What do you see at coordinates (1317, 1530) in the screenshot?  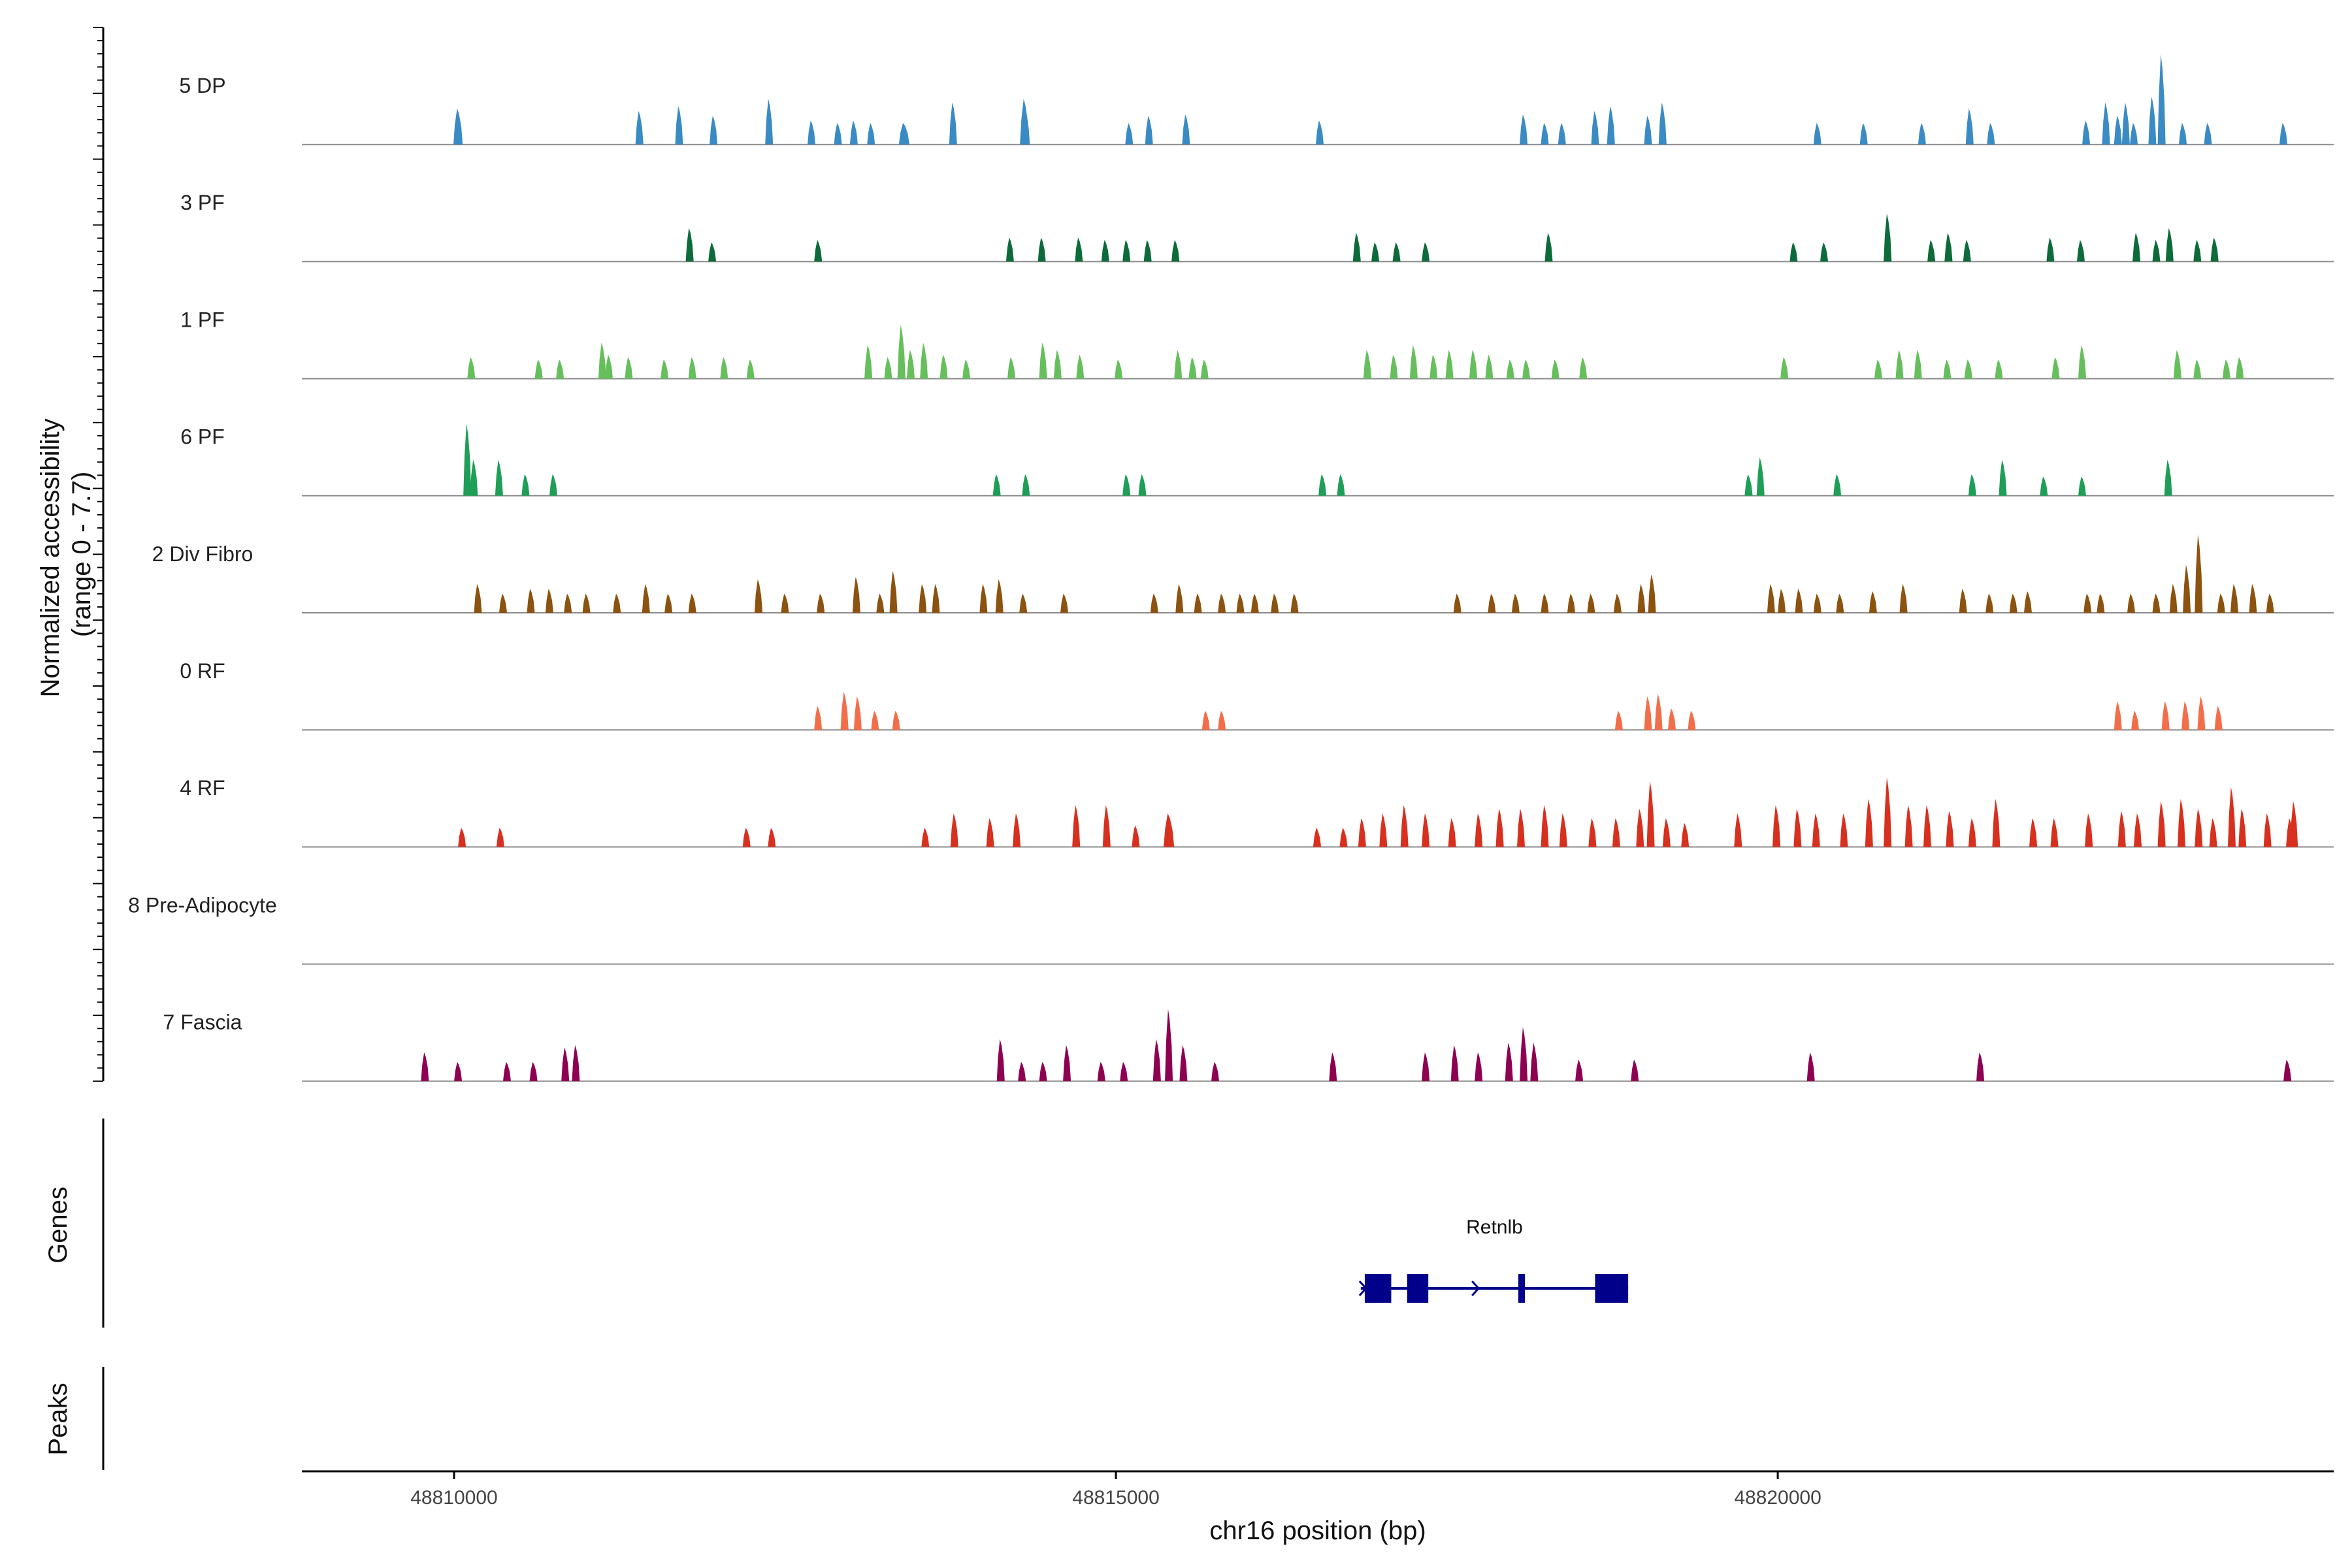 I see `x-axis-title: chr16 position (bp)` at bounding box center [1317, 1530].